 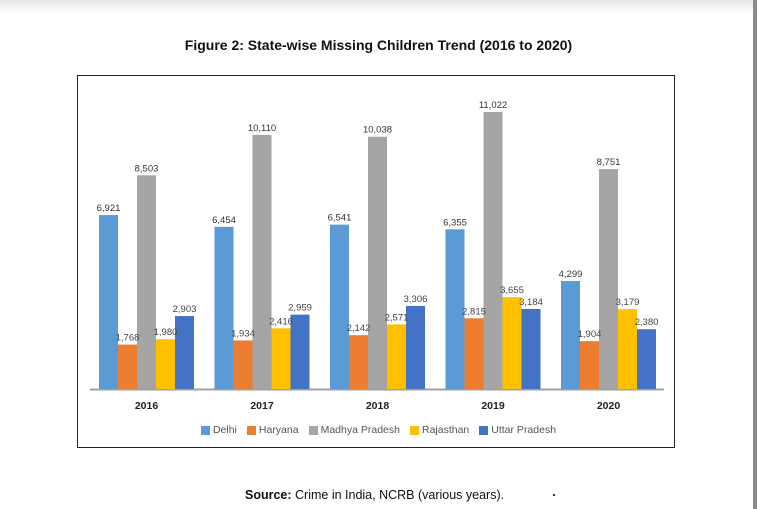 I want to click on legend-item: Delhi, so click(x=218, y=430).